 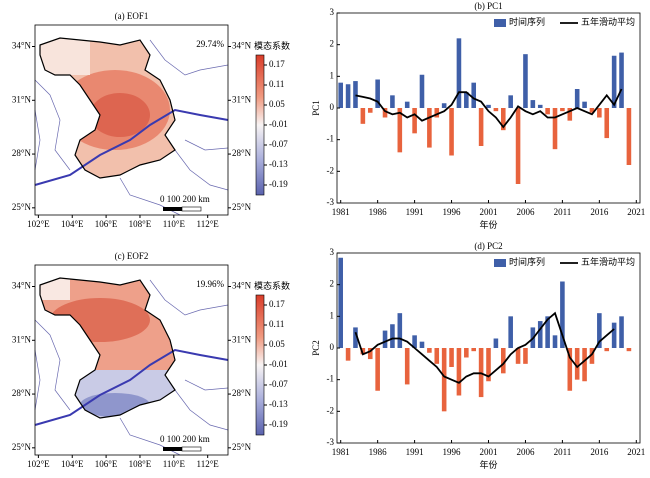 I want to click on x-tick-label: 102°E, so click(x=38, y=224).